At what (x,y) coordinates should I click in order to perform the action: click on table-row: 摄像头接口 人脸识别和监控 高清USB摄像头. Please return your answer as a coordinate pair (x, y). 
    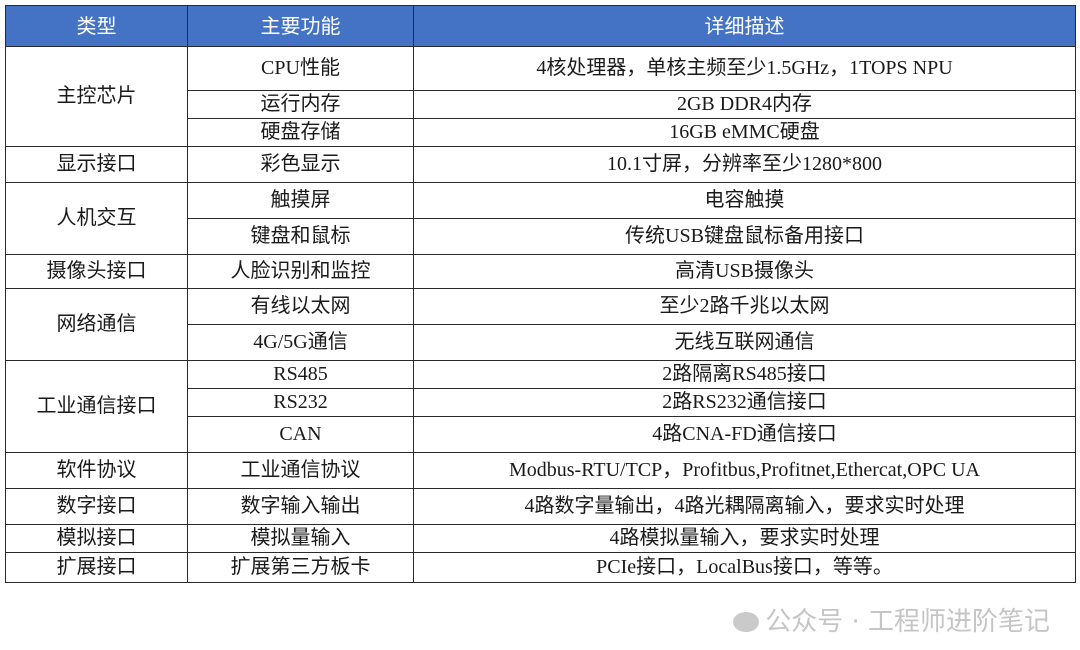
    Looking at the image, I should click on (540, 271).